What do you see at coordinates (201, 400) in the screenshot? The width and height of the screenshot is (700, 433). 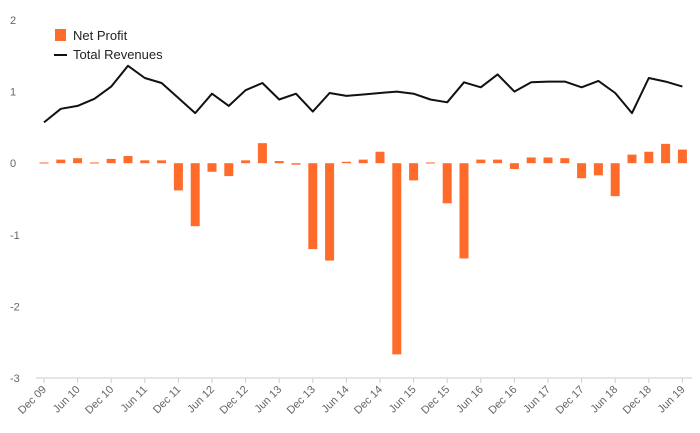 I see `x-tick-label: Jun 12` at bounding box center [201, 400].